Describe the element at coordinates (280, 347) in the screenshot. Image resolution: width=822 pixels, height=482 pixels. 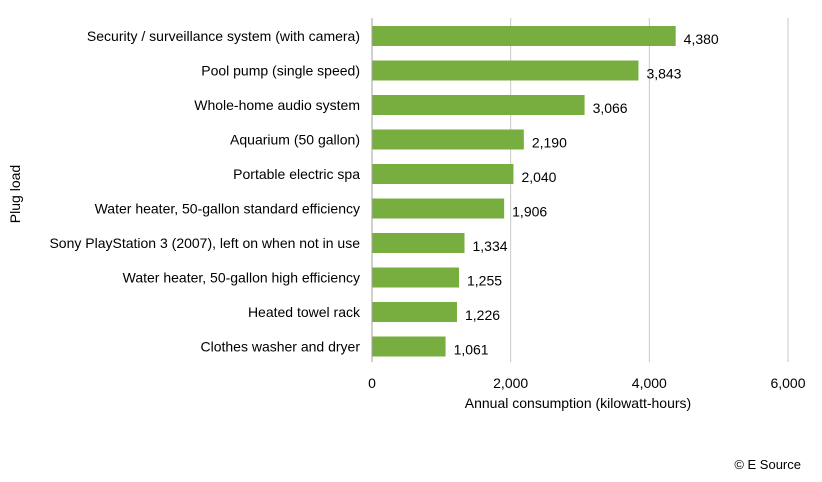
I see `category-label: Clothes washer and dryer` at that location.